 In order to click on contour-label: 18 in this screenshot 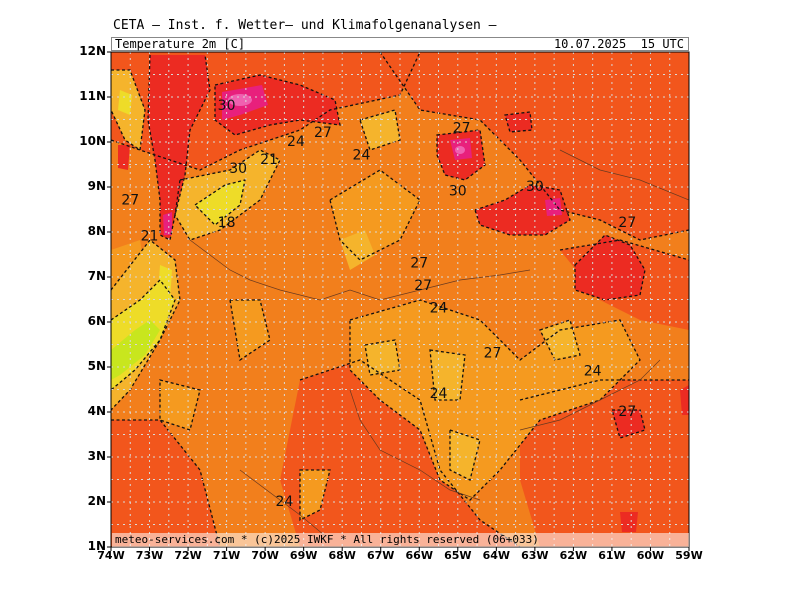, I will do `click(227, 223)`.